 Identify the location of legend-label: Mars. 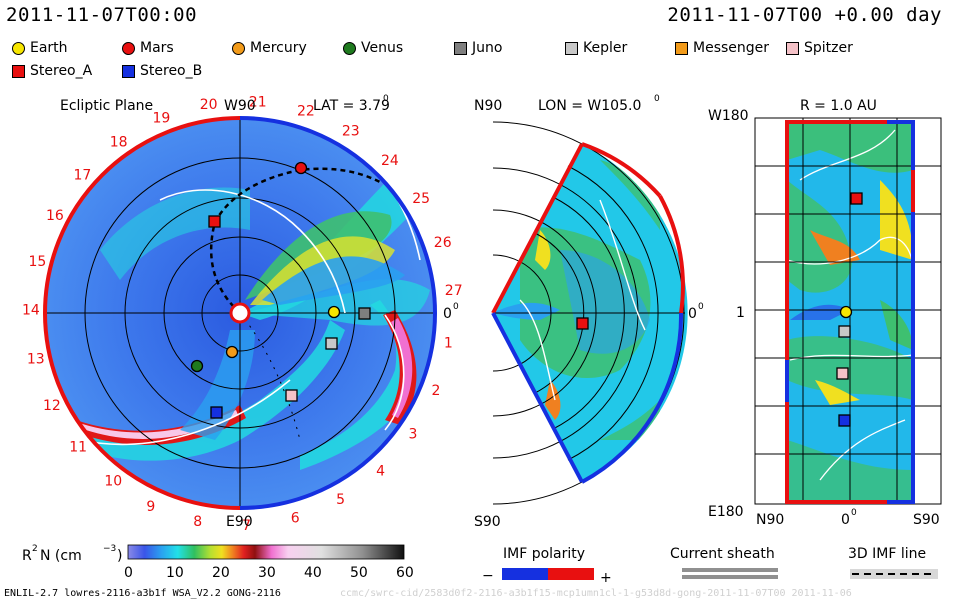
(157, 48).